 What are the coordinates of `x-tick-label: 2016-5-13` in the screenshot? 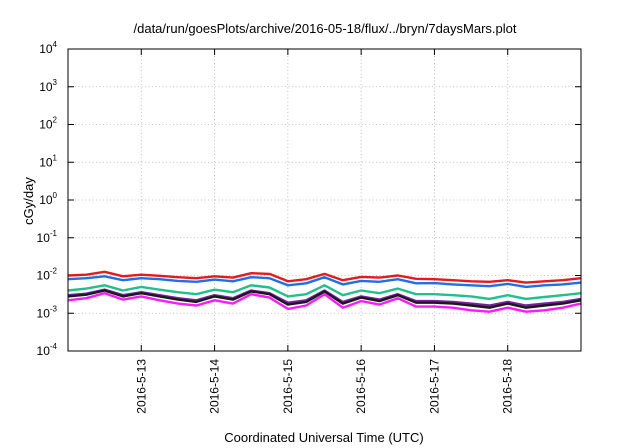 It's located at (141, 386).